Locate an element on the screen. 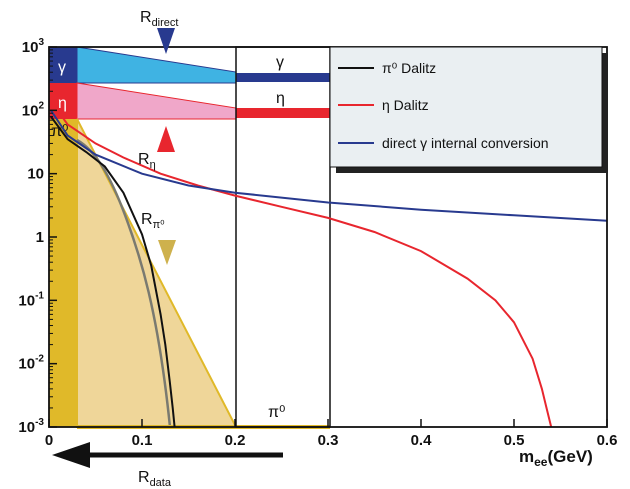 The width and height of the screenshot is (630, 489). legend-label-pi0: π⁰ Dalitz is located at coordinates (409, 68).